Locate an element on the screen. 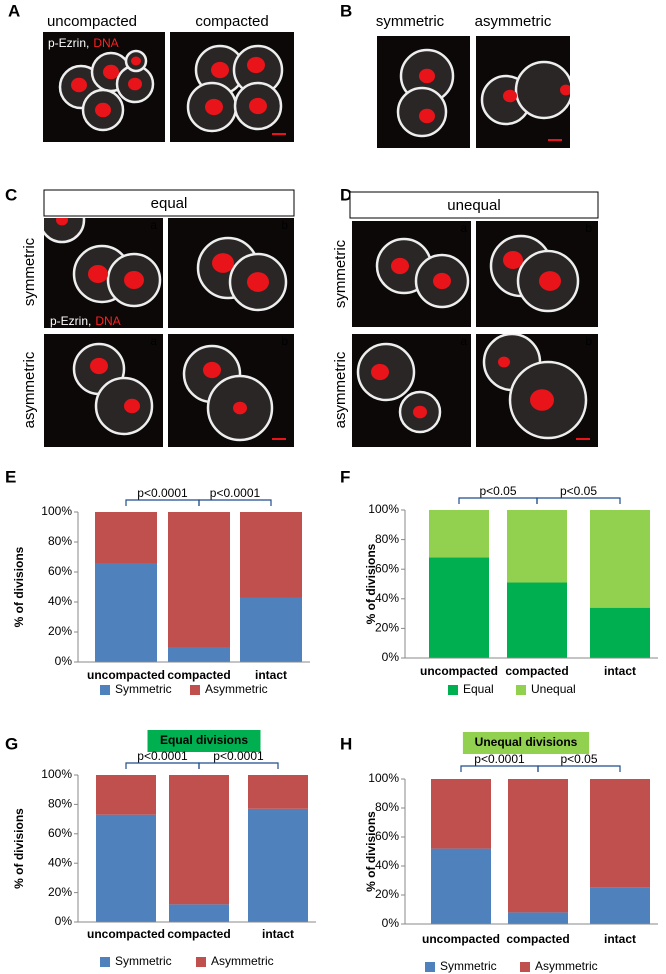  y-axis-label: % of divisions is located at coordinates (371, 851).